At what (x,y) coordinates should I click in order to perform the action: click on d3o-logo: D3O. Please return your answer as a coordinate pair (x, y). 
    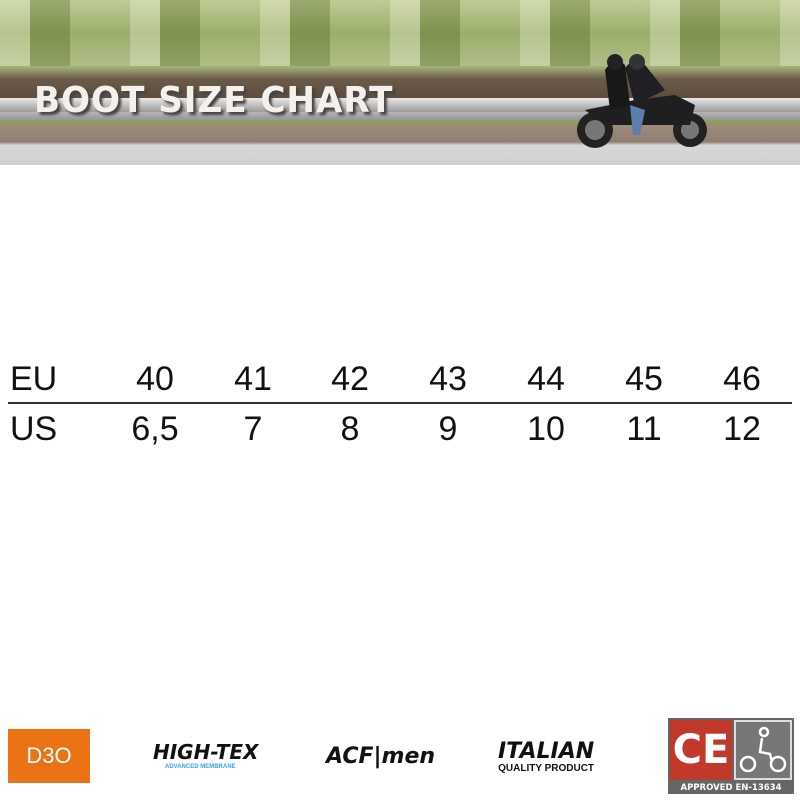
    Looking at the image, I should click on (49, 756).